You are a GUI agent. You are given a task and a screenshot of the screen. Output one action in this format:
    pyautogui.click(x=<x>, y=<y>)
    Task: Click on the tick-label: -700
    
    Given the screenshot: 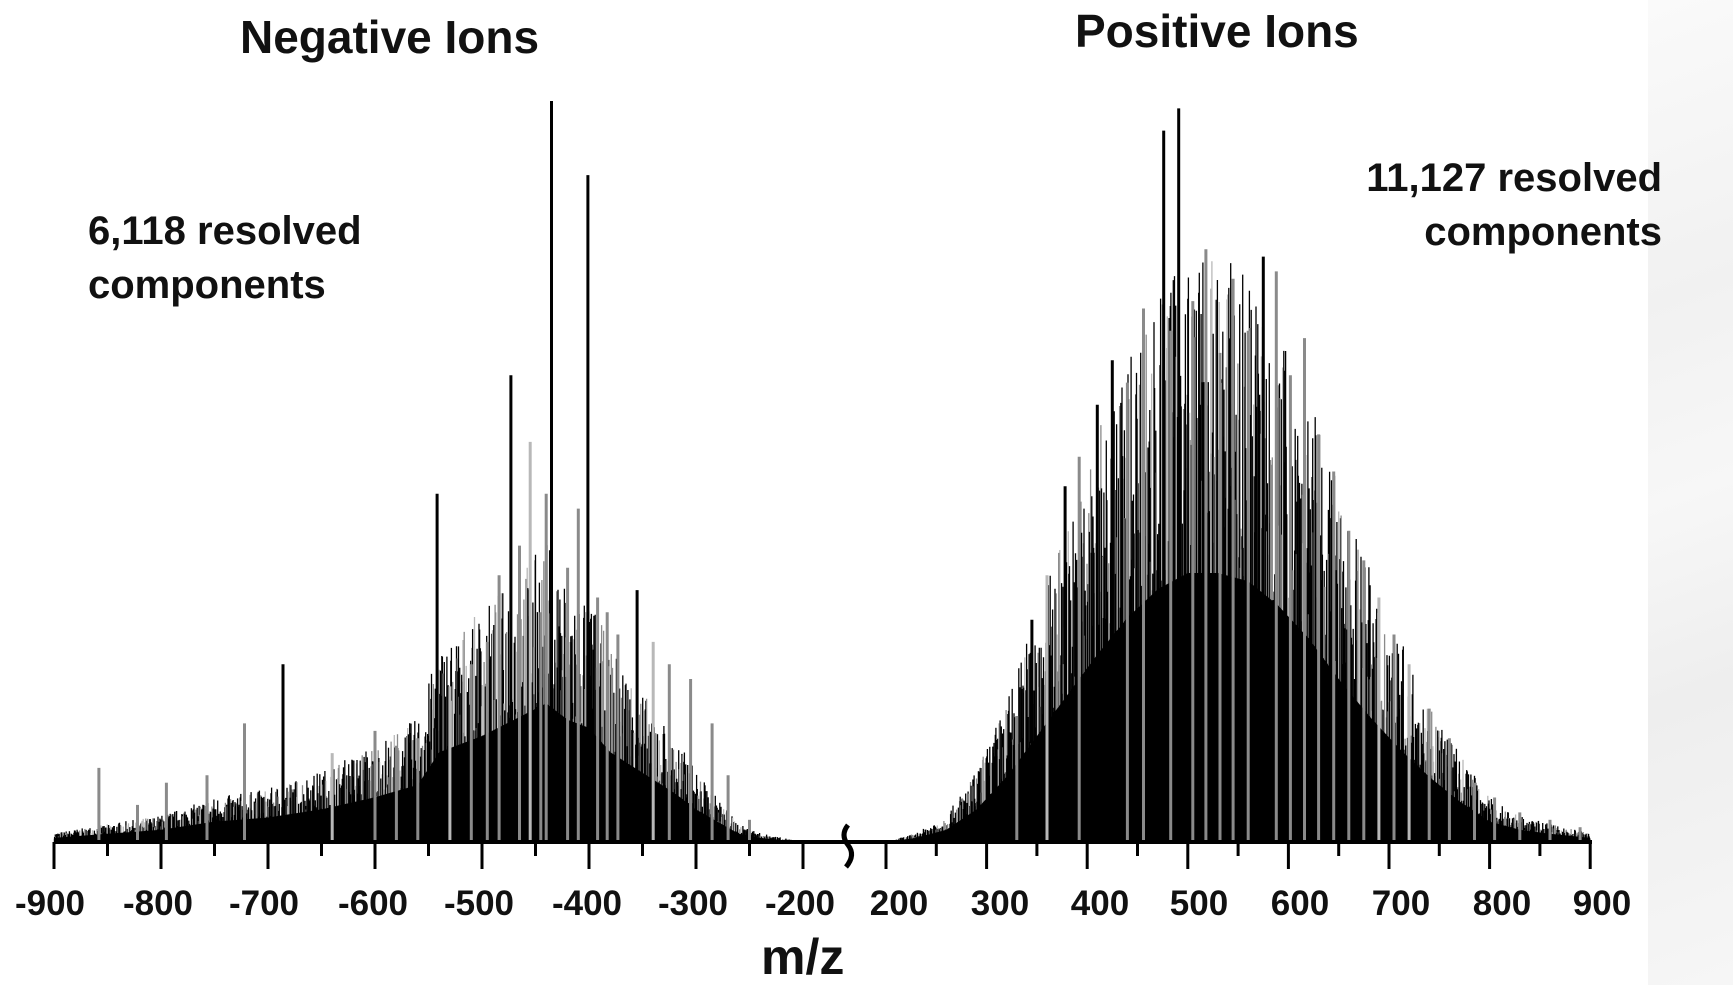 What is the action you would take?
    pyautogui.click(x=264, y=903)
    